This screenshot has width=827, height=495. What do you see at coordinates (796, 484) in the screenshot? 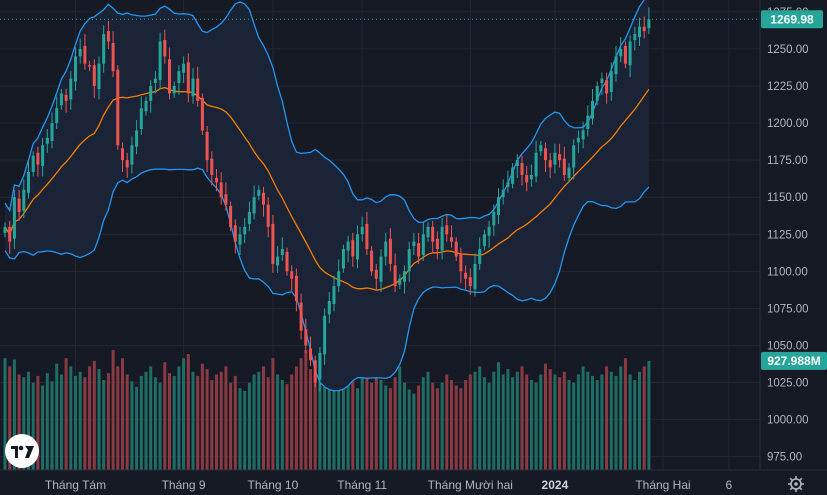
I see `settings-gear-icon` at bounding box center [796, 484].